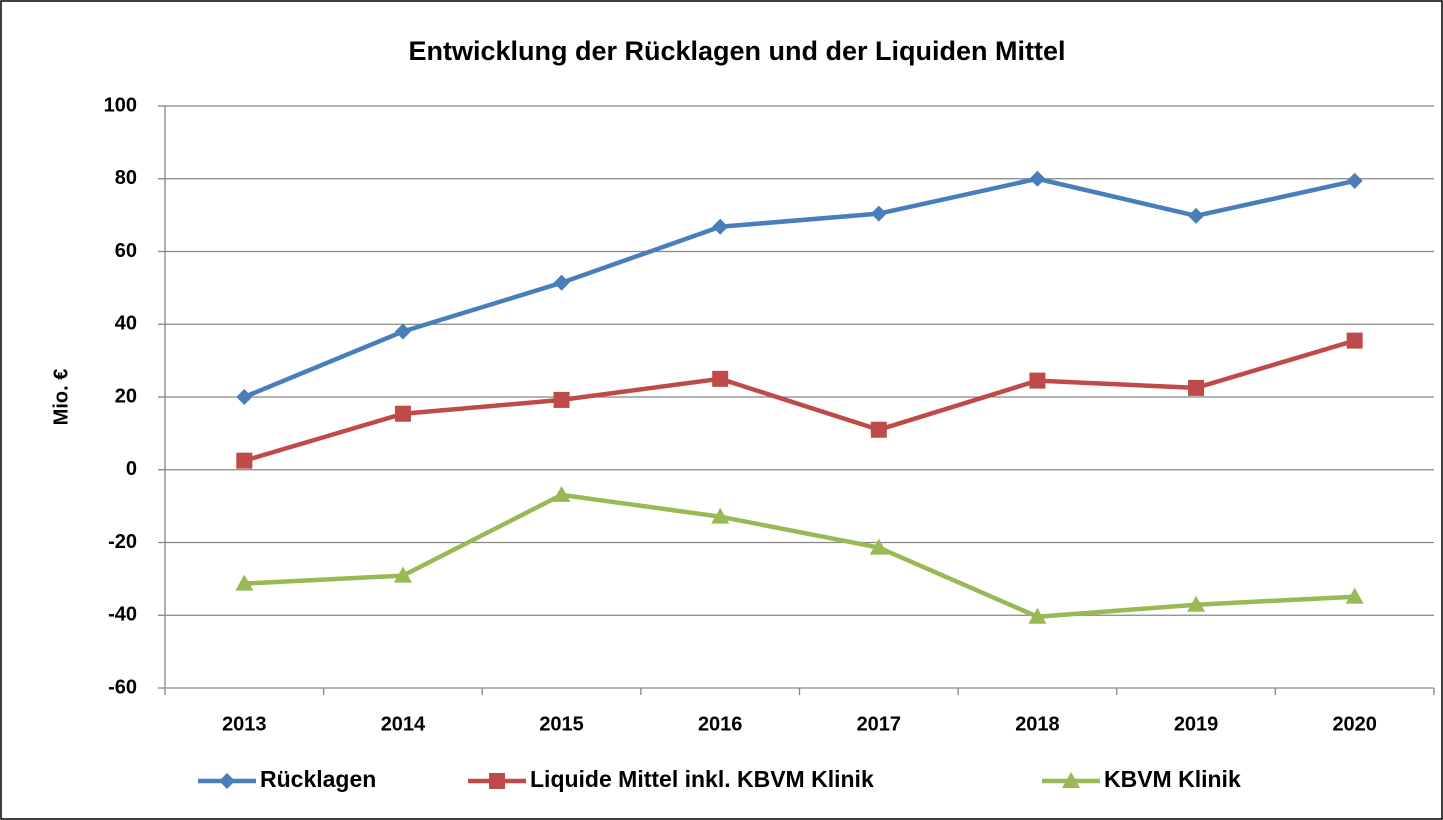 The image size is (1443, 820). Describe the element at coordinates (720, 724) in the screenshot. I see `x-tick-label: 2016` at that location.